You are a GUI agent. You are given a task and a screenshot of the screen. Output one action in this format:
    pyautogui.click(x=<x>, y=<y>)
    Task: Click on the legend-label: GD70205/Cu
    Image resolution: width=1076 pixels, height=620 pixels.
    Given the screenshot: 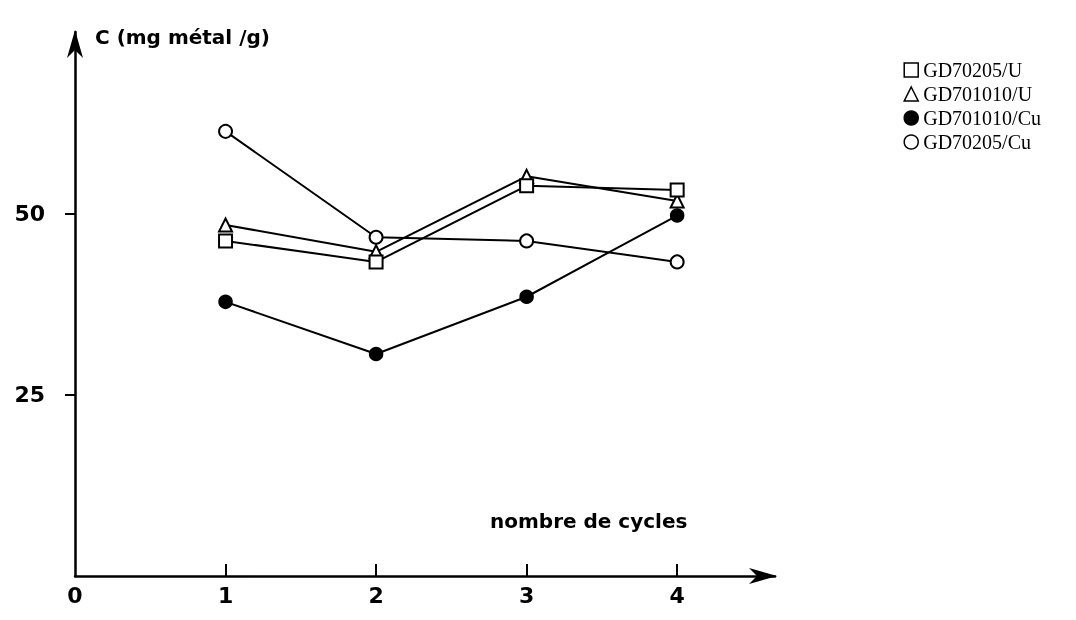 What is the action you would take?
    pyautogui.click(x=977, y=142)
    